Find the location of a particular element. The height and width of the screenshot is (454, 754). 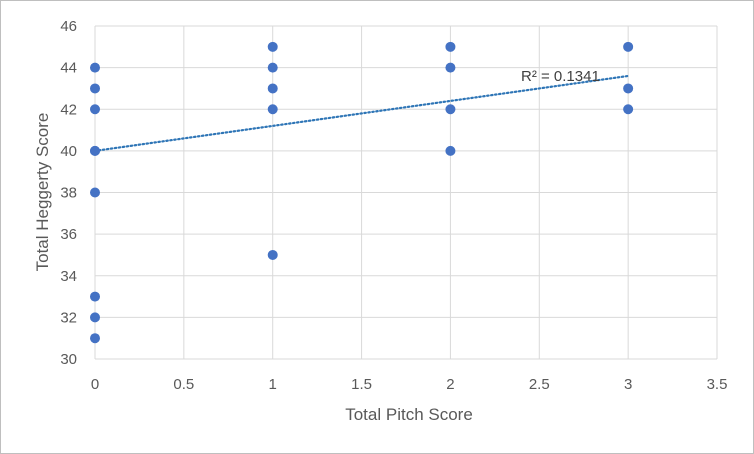

x-tick-label: 1 is located at coordinates (273, 384).